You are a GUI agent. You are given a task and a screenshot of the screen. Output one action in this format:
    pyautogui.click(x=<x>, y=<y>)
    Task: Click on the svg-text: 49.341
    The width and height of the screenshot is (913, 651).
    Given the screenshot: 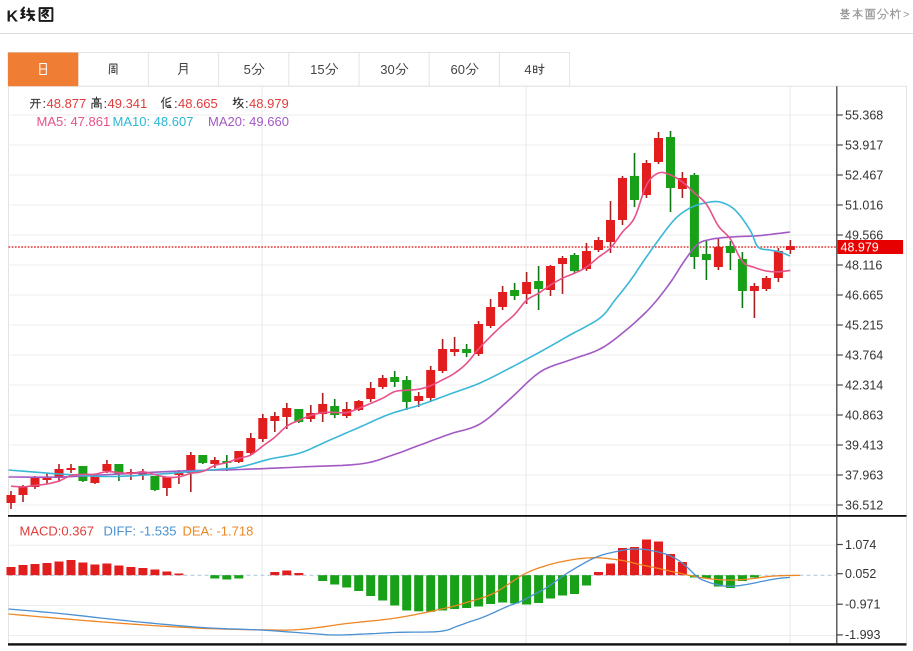 What is the action you would take?
    pyautogui.click(x=128, y=103)
    